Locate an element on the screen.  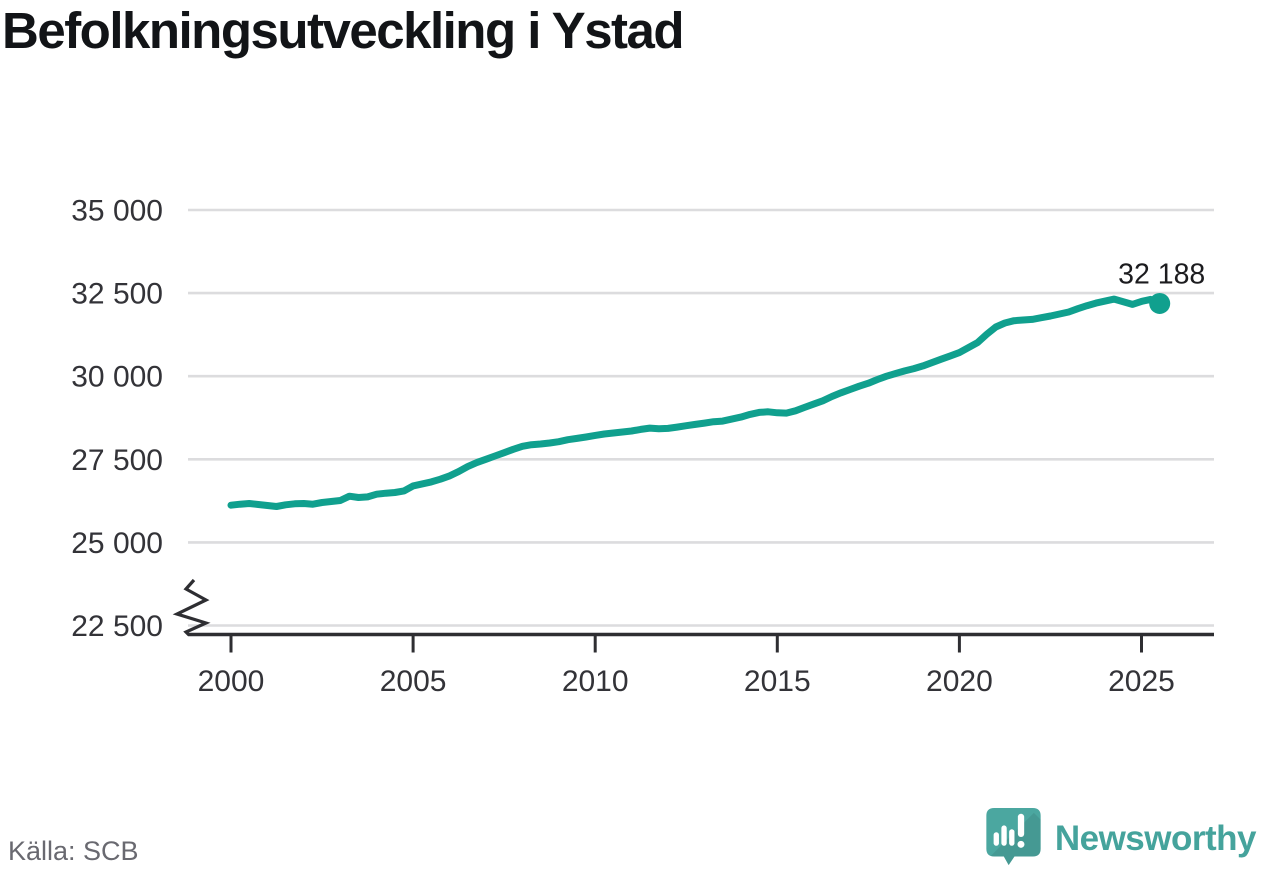
logo-bar-chart-glyph is located at coordinates (1009, 830).